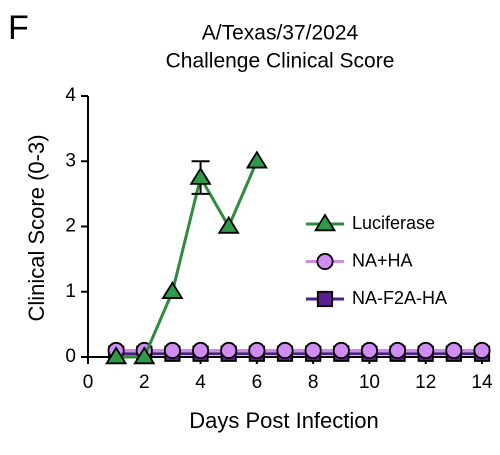  What do you see at coordinates (70, 356) in the screenshot?
I see `y-tick-label: 0` at bounding box center [70, 356].